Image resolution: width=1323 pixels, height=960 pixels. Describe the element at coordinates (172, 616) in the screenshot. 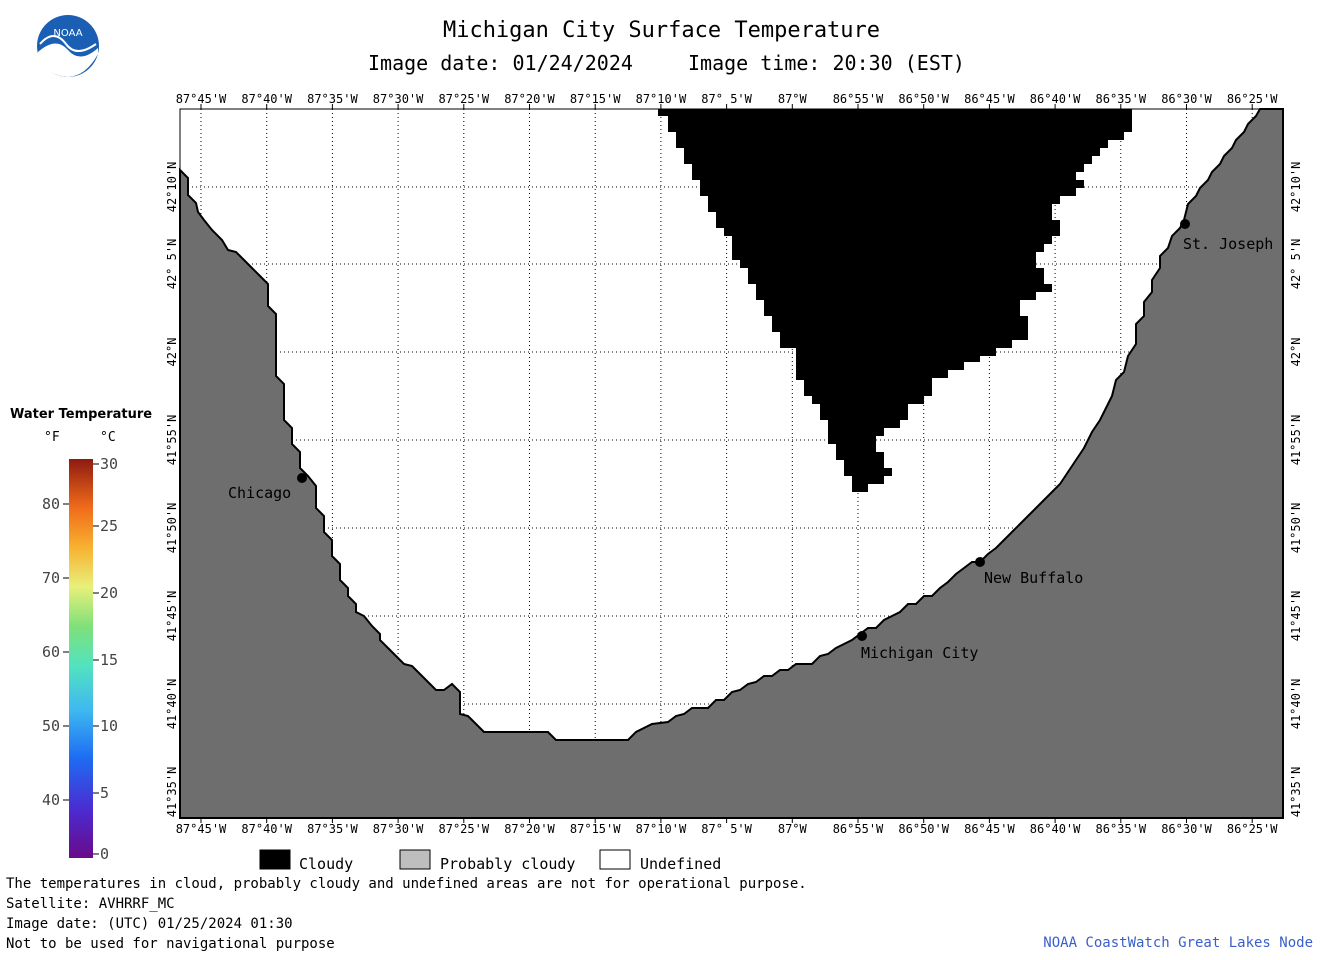

I see `lat-label-left: 41°45'N` at that location.